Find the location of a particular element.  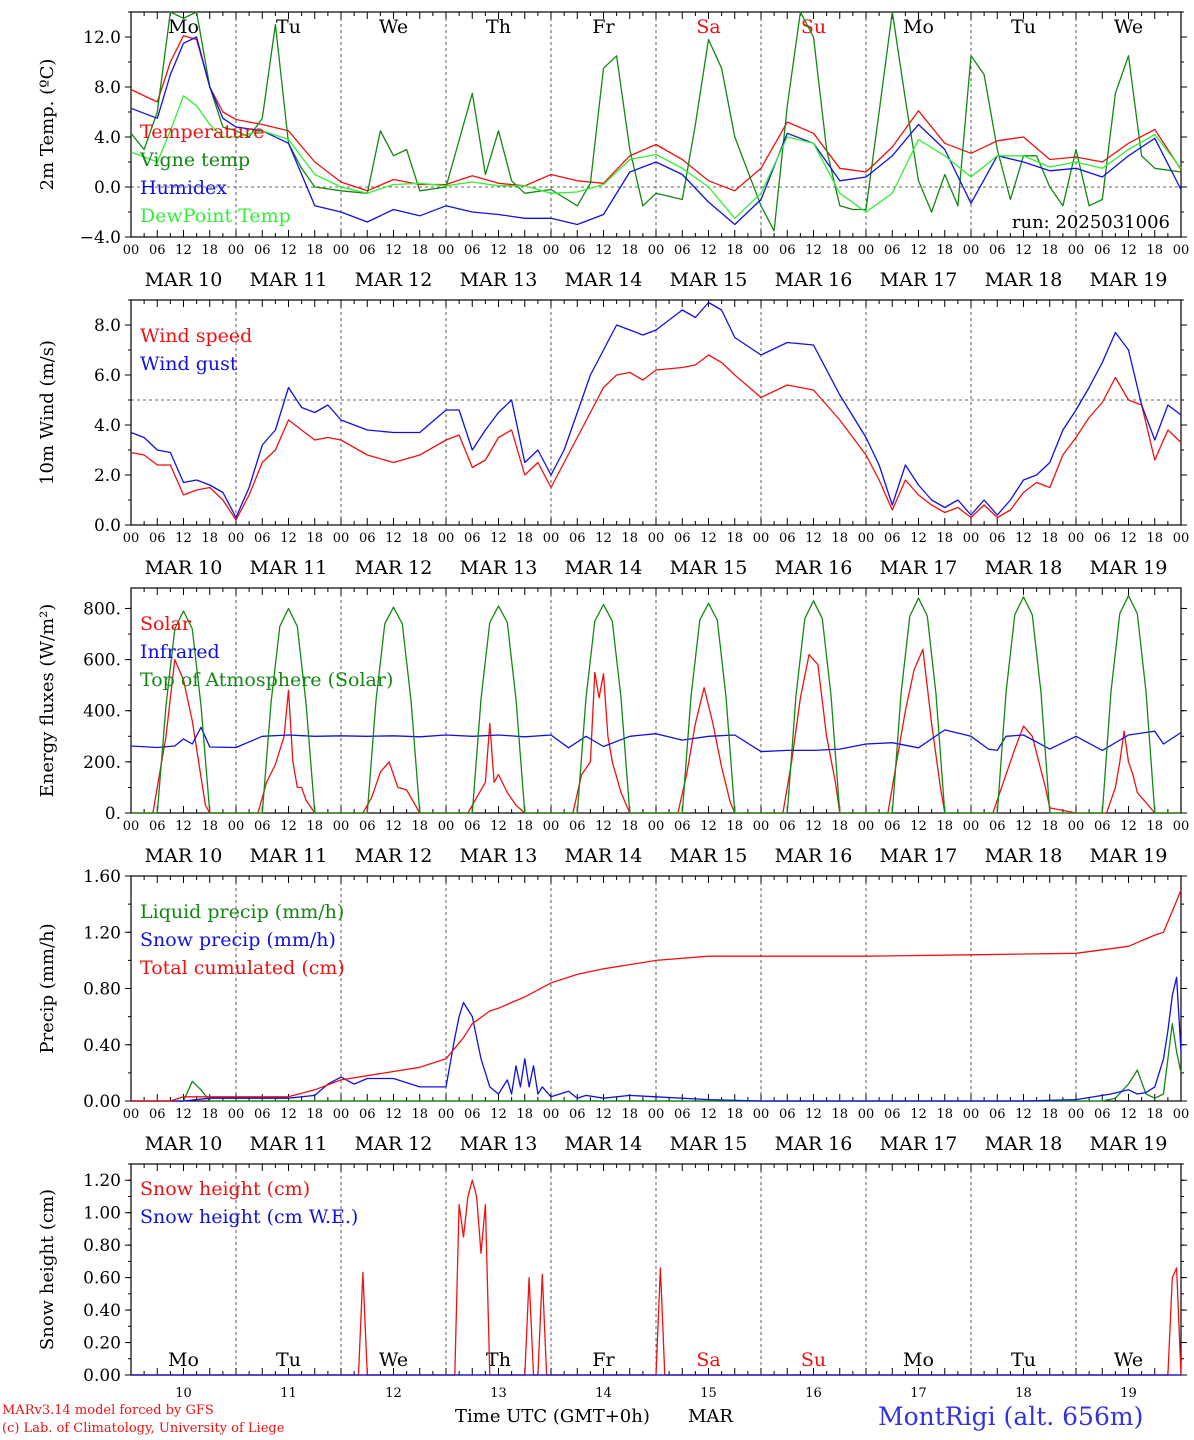

y-tick-label: 4.0 is located at coordinates (107, 426).